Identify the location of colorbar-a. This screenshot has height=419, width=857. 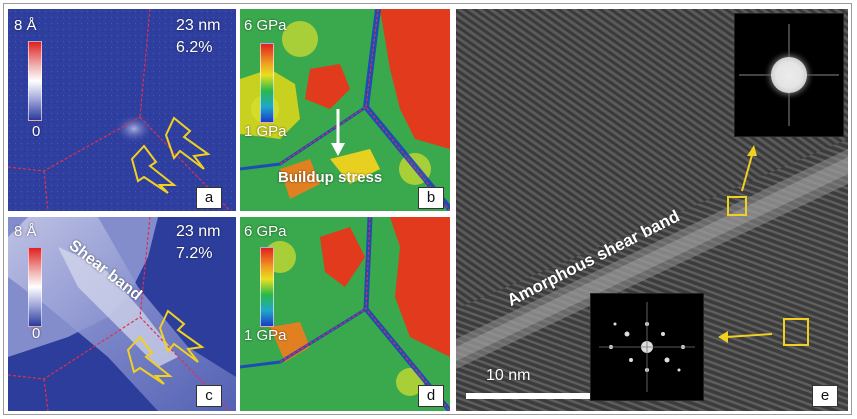
(35, 81).